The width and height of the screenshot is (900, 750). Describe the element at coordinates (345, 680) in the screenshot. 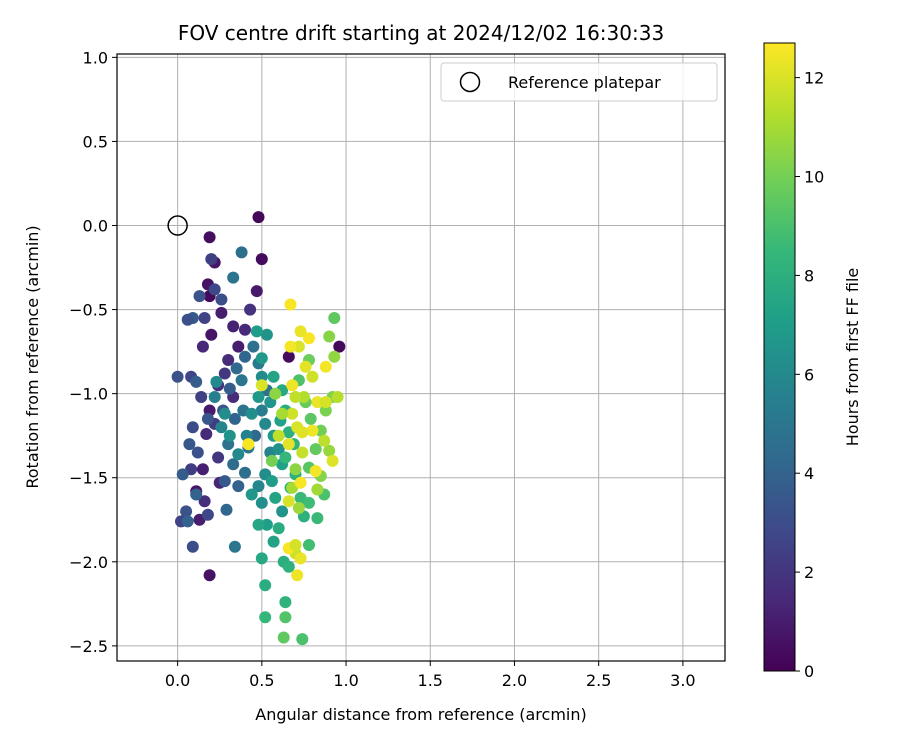

I see `x-tick-label: 1.0` at that location.